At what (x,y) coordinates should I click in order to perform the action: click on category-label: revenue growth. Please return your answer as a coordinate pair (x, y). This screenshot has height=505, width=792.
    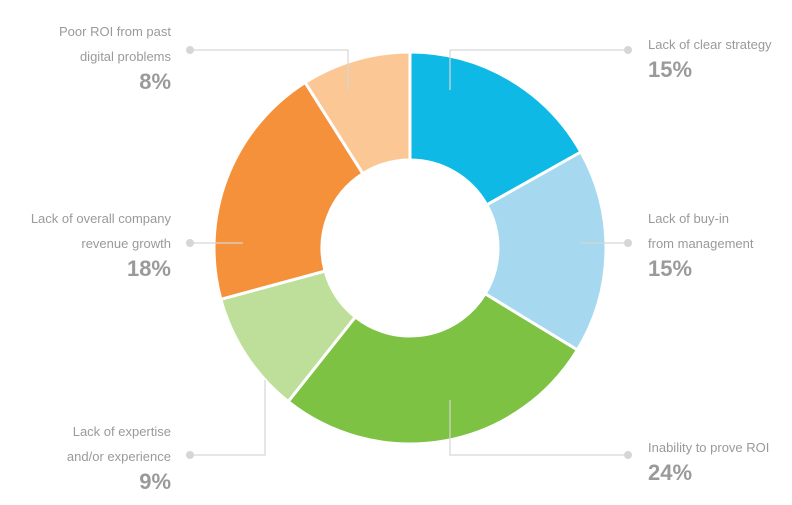
    Looking at the image, I should click on (126, 243).